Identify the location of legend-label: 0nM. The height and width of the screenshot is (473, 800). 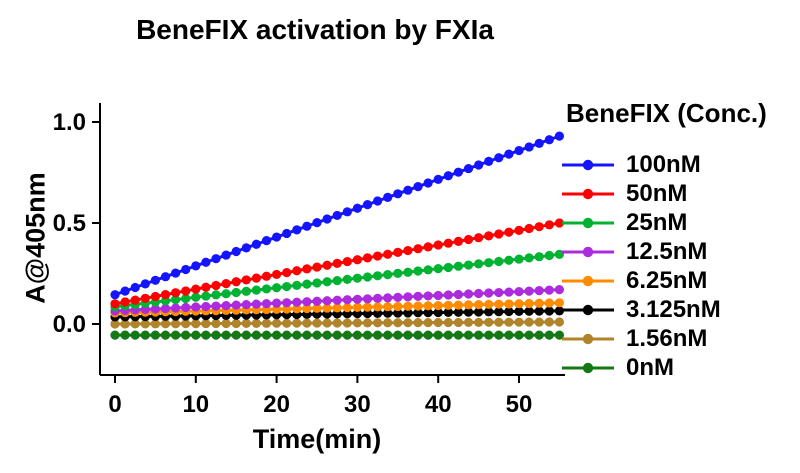
(650, 367).